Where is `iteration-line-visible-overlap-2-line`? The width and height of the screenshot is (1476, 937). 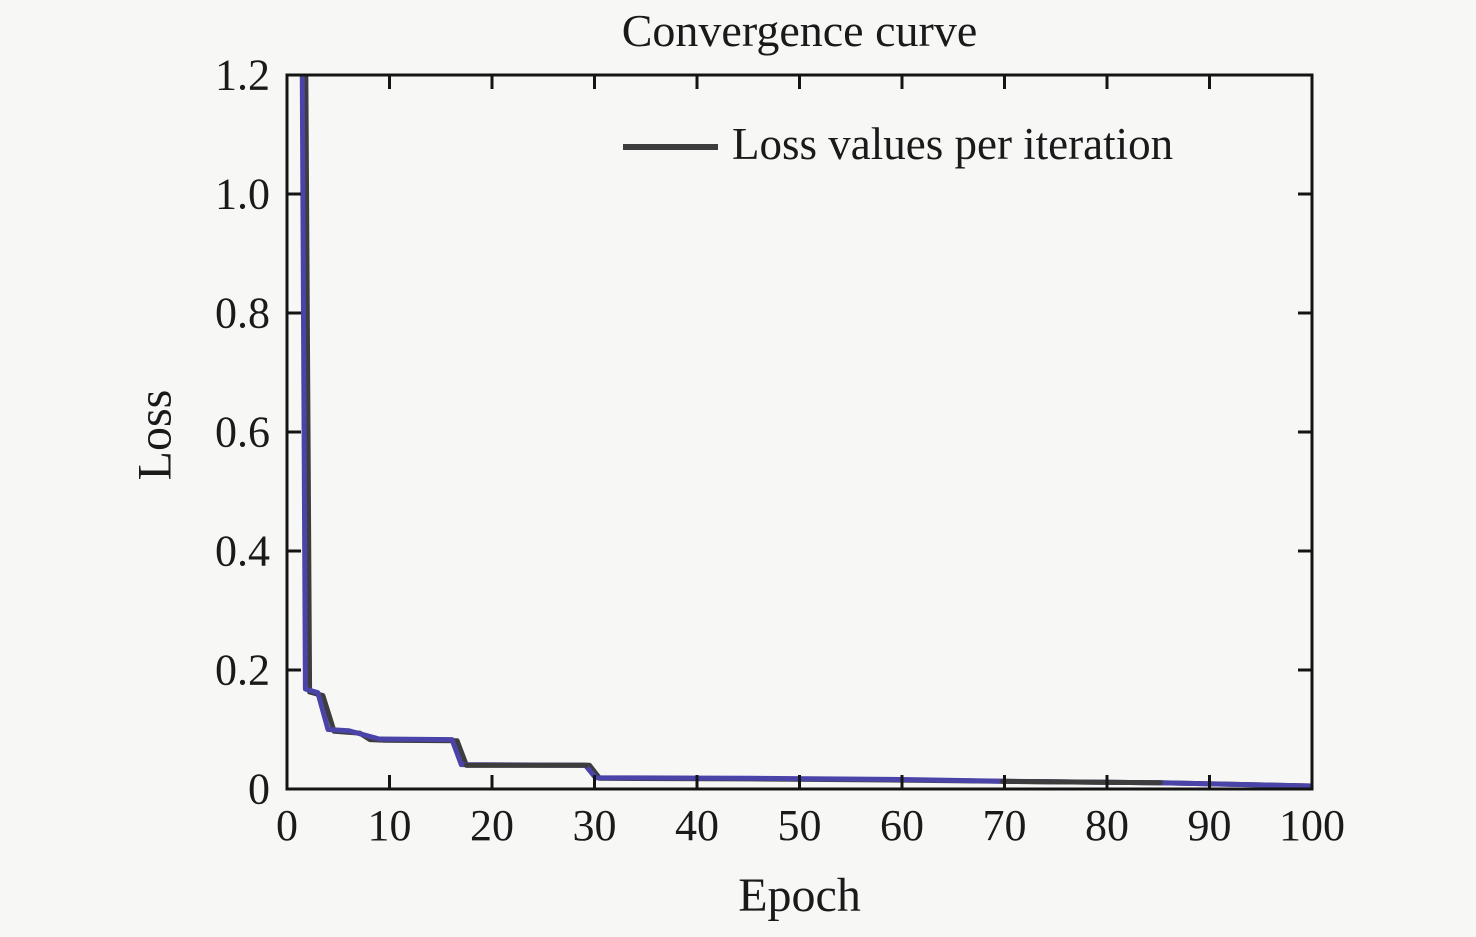
iteration-line-visible-overlap-2-line is located at coordinates (1081, 782).